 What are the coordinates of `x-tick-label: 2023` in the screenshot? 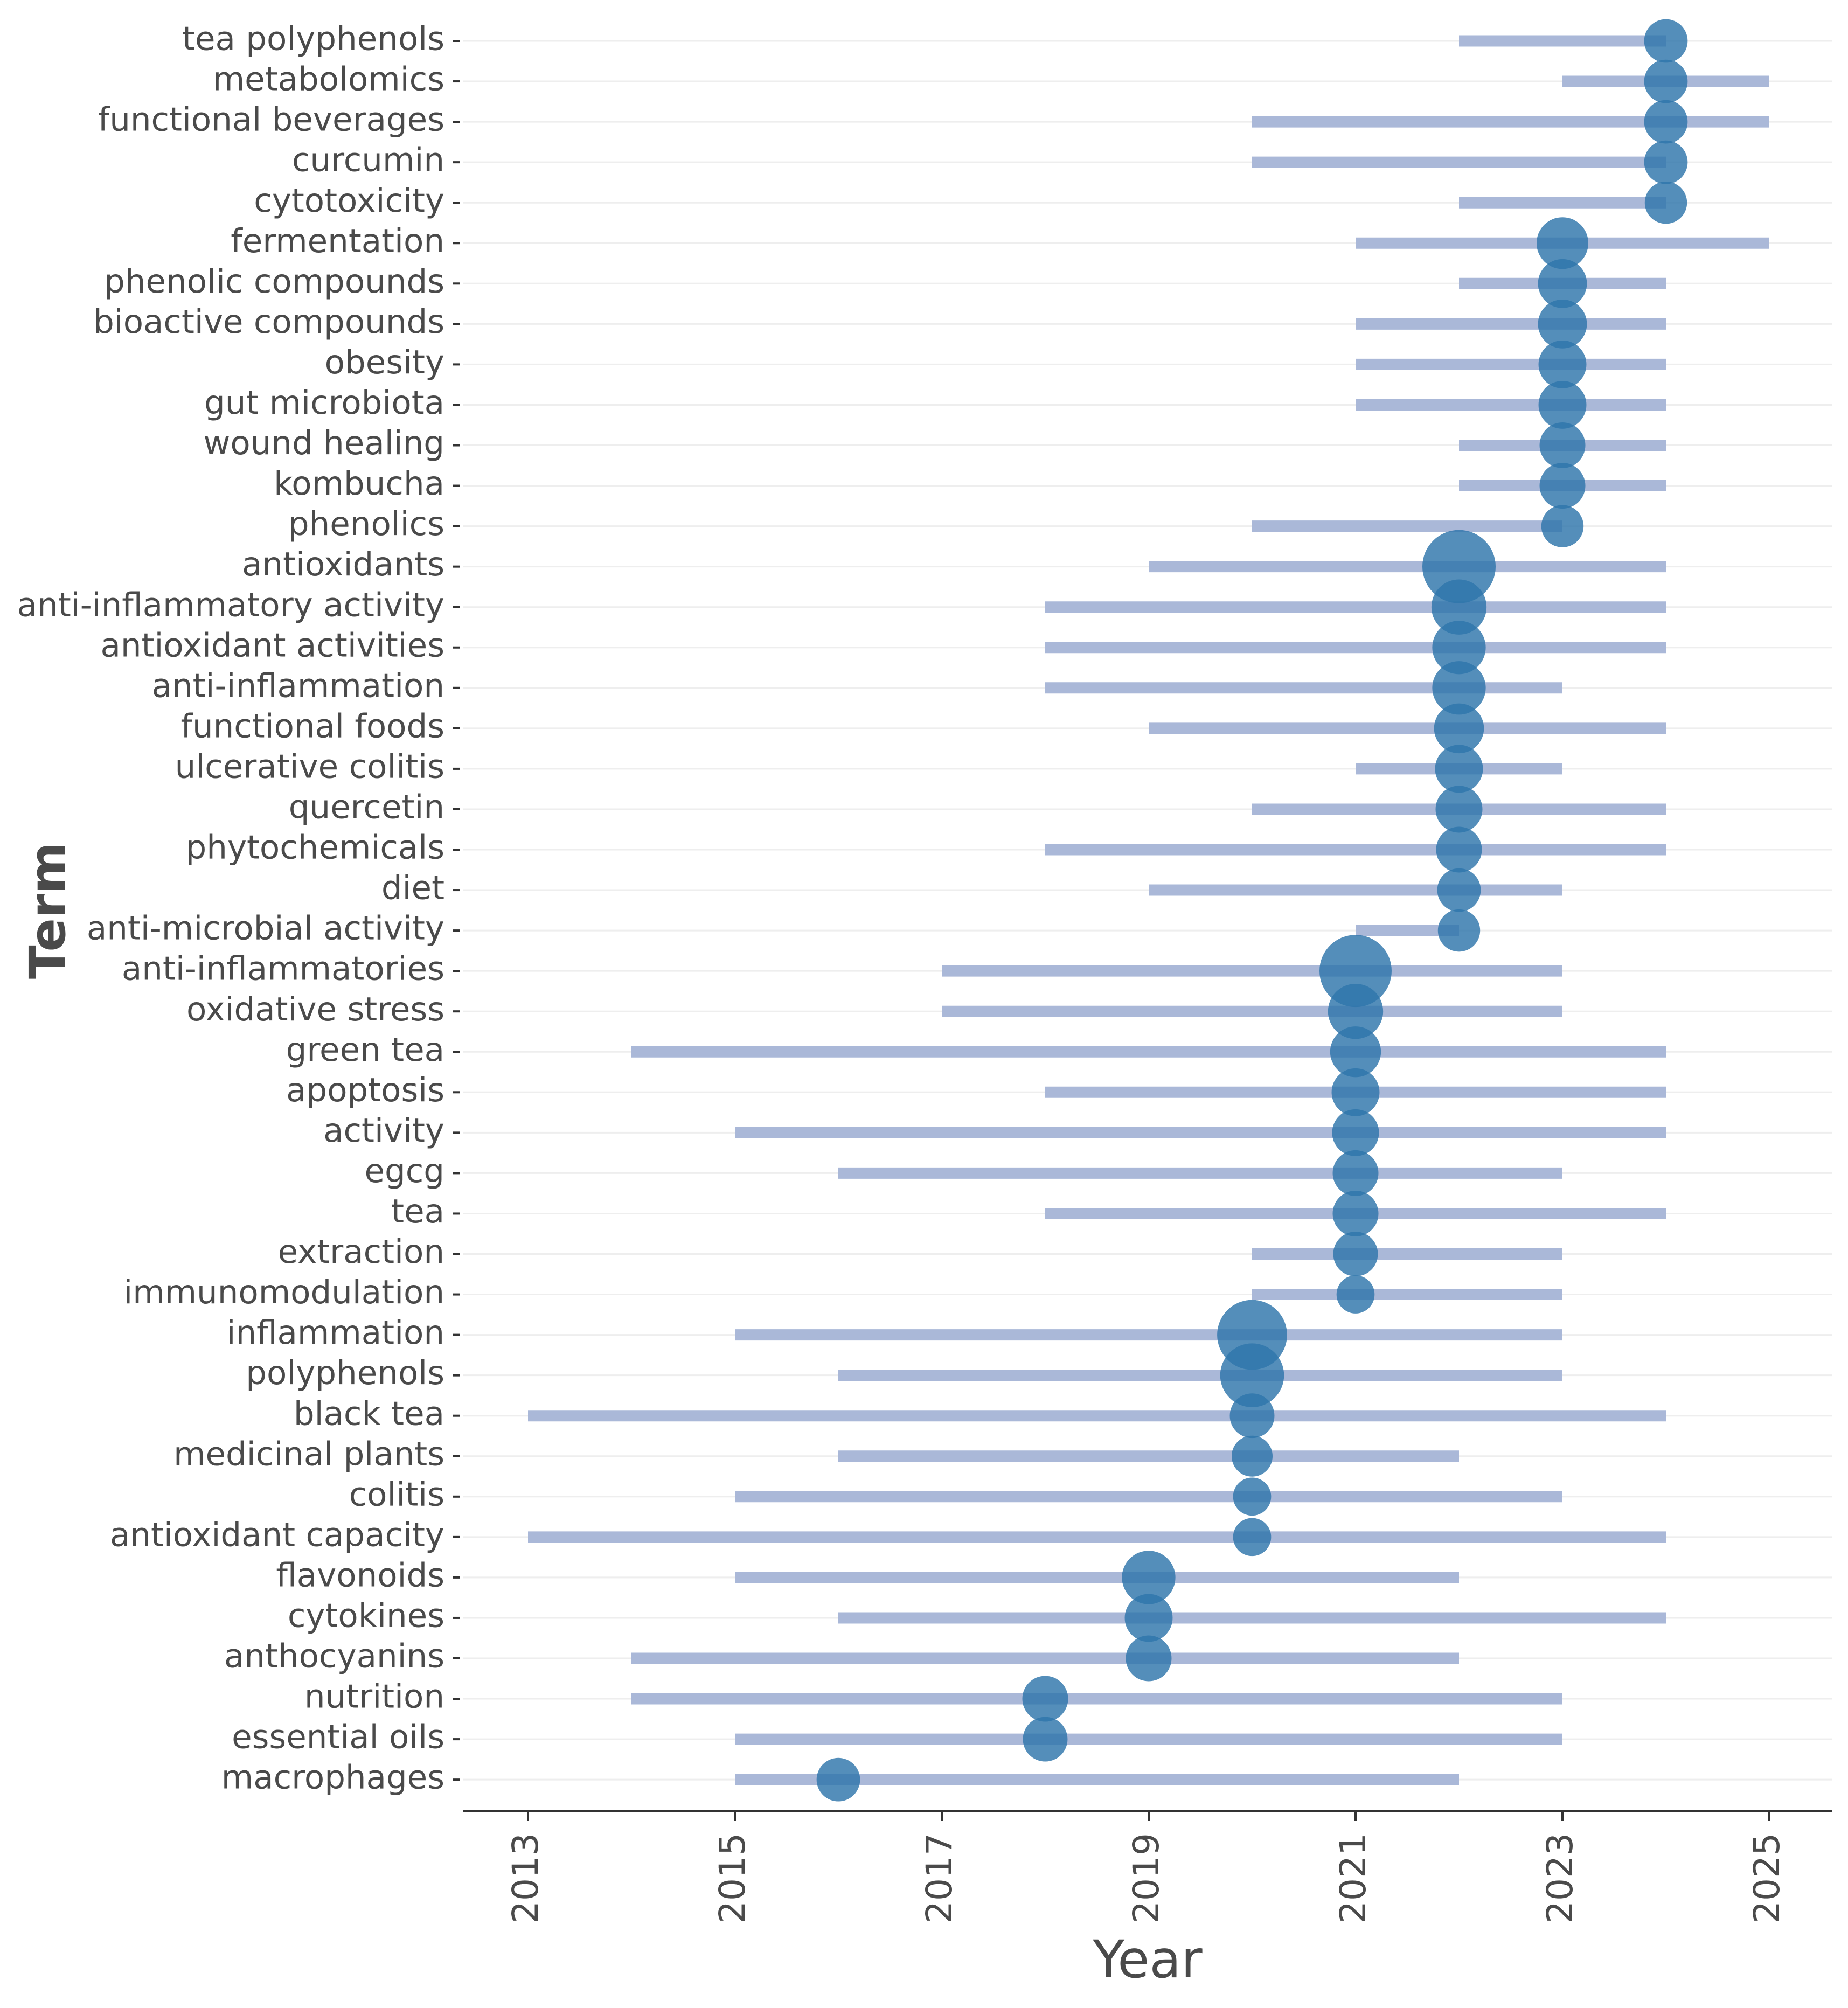 It's located at (1560, 1878).